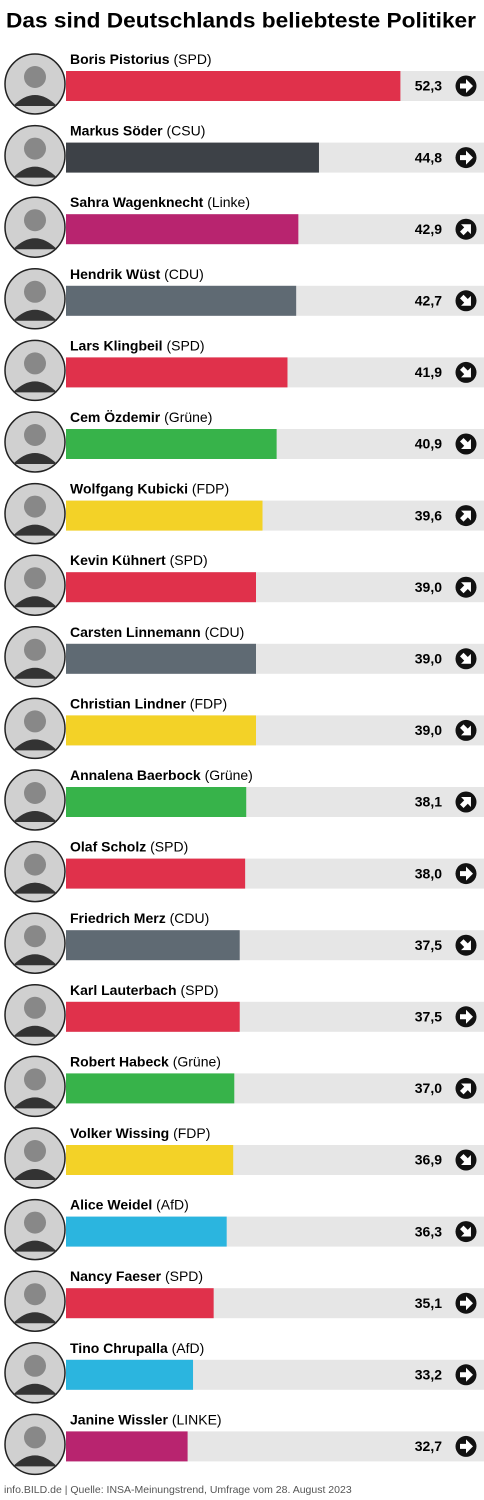 This screenshot has height=1500, width=484. Describe the element at coordinates (115, 274) in the screenshot. I see `politician-name: Hendrik Wüst` at that location.